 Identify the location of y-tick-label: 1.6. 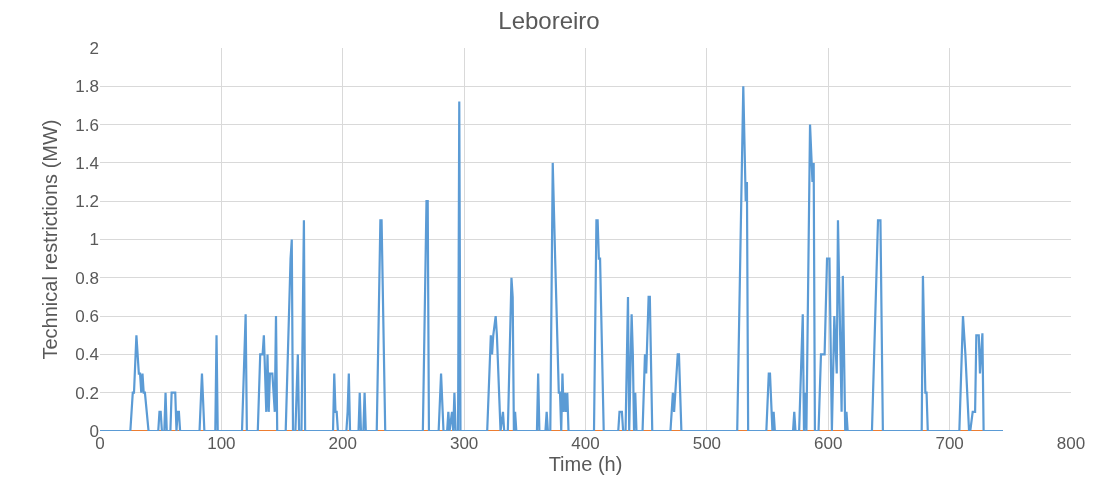
(87, 125).